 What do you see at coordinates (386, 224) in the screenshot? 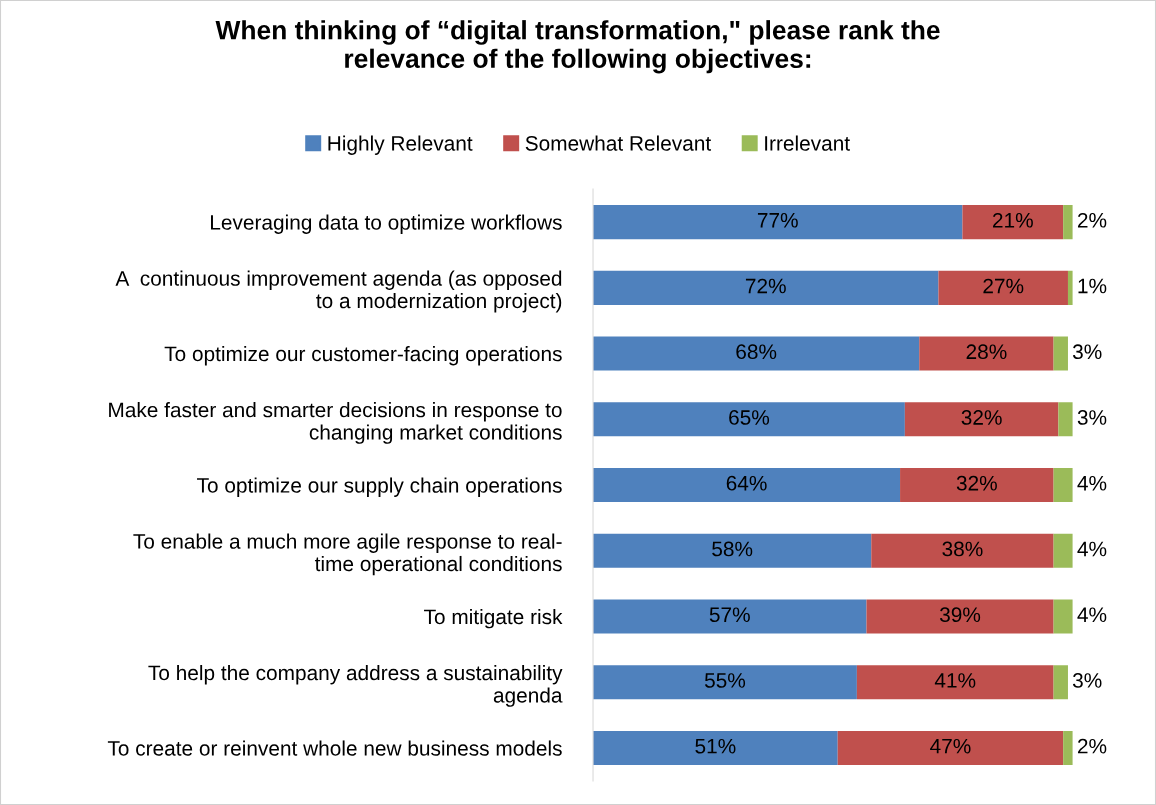
I see `y-tick-label: Leveraging data to optimize workflows` at bounding box center [386, 224].